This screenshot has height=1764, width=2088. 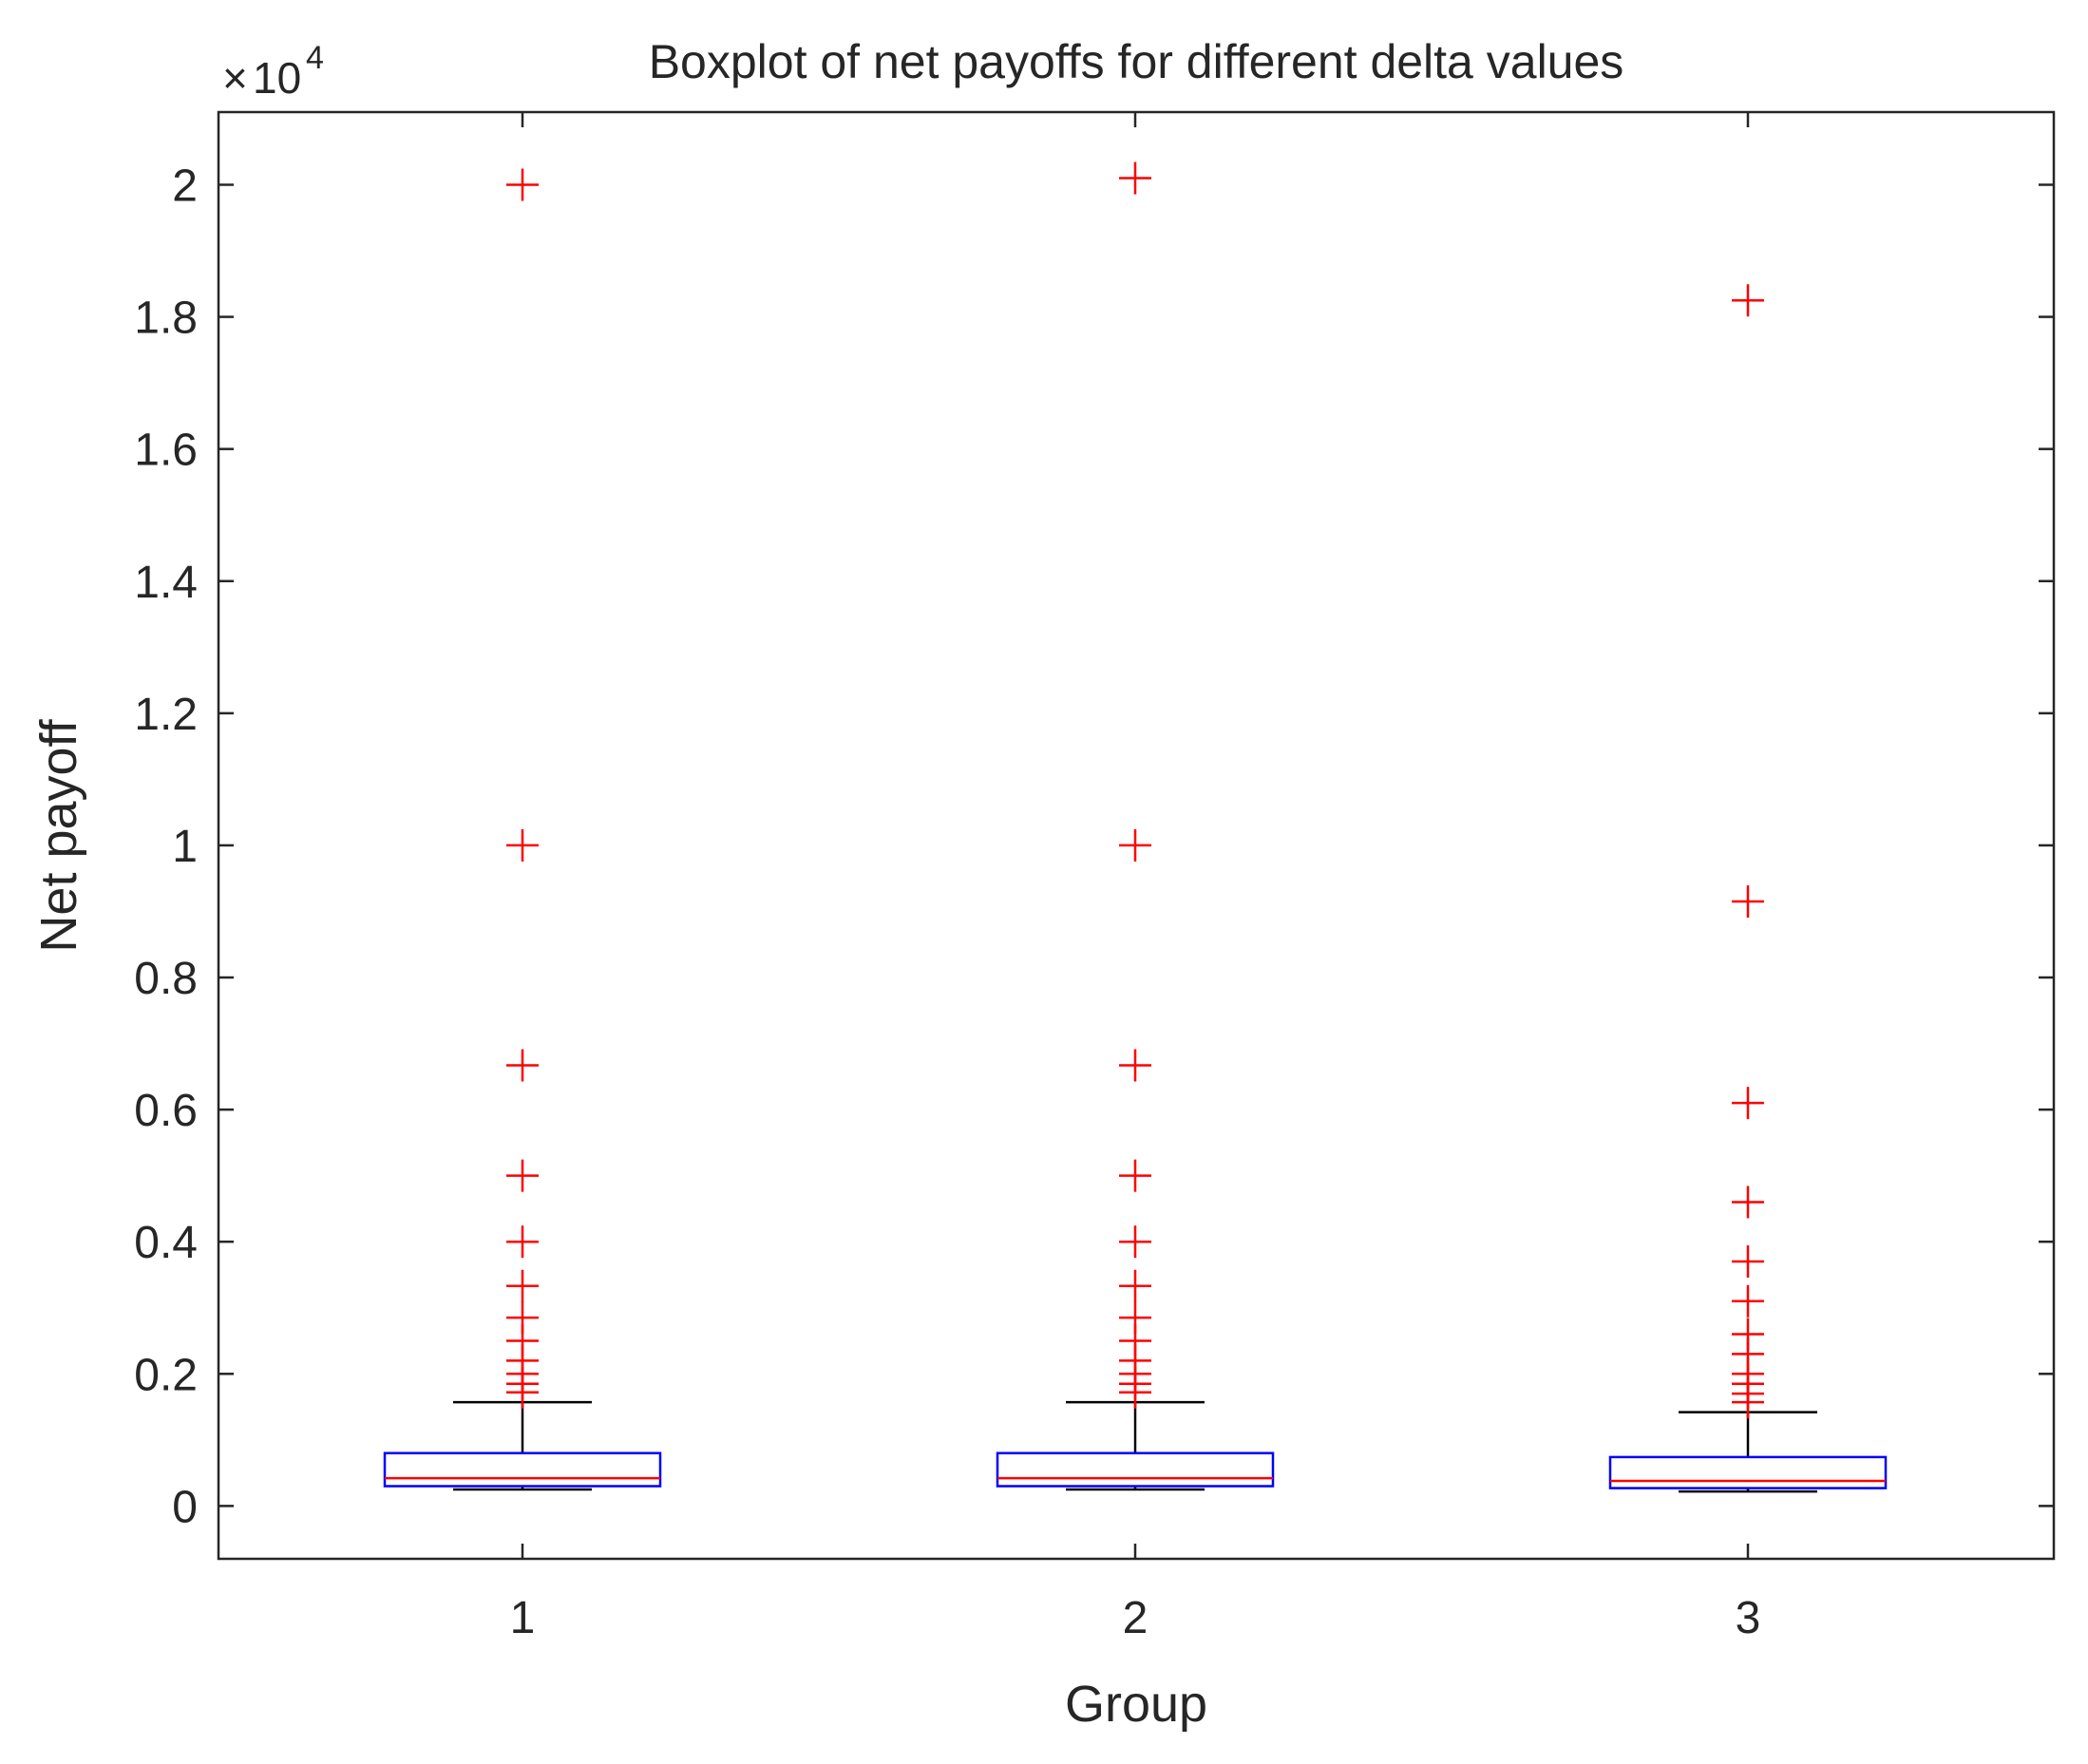 What do you see at coordinates (185, 186) in the screenshot?
I see `y-tick-label: 2` at bounding box center [185, 186].